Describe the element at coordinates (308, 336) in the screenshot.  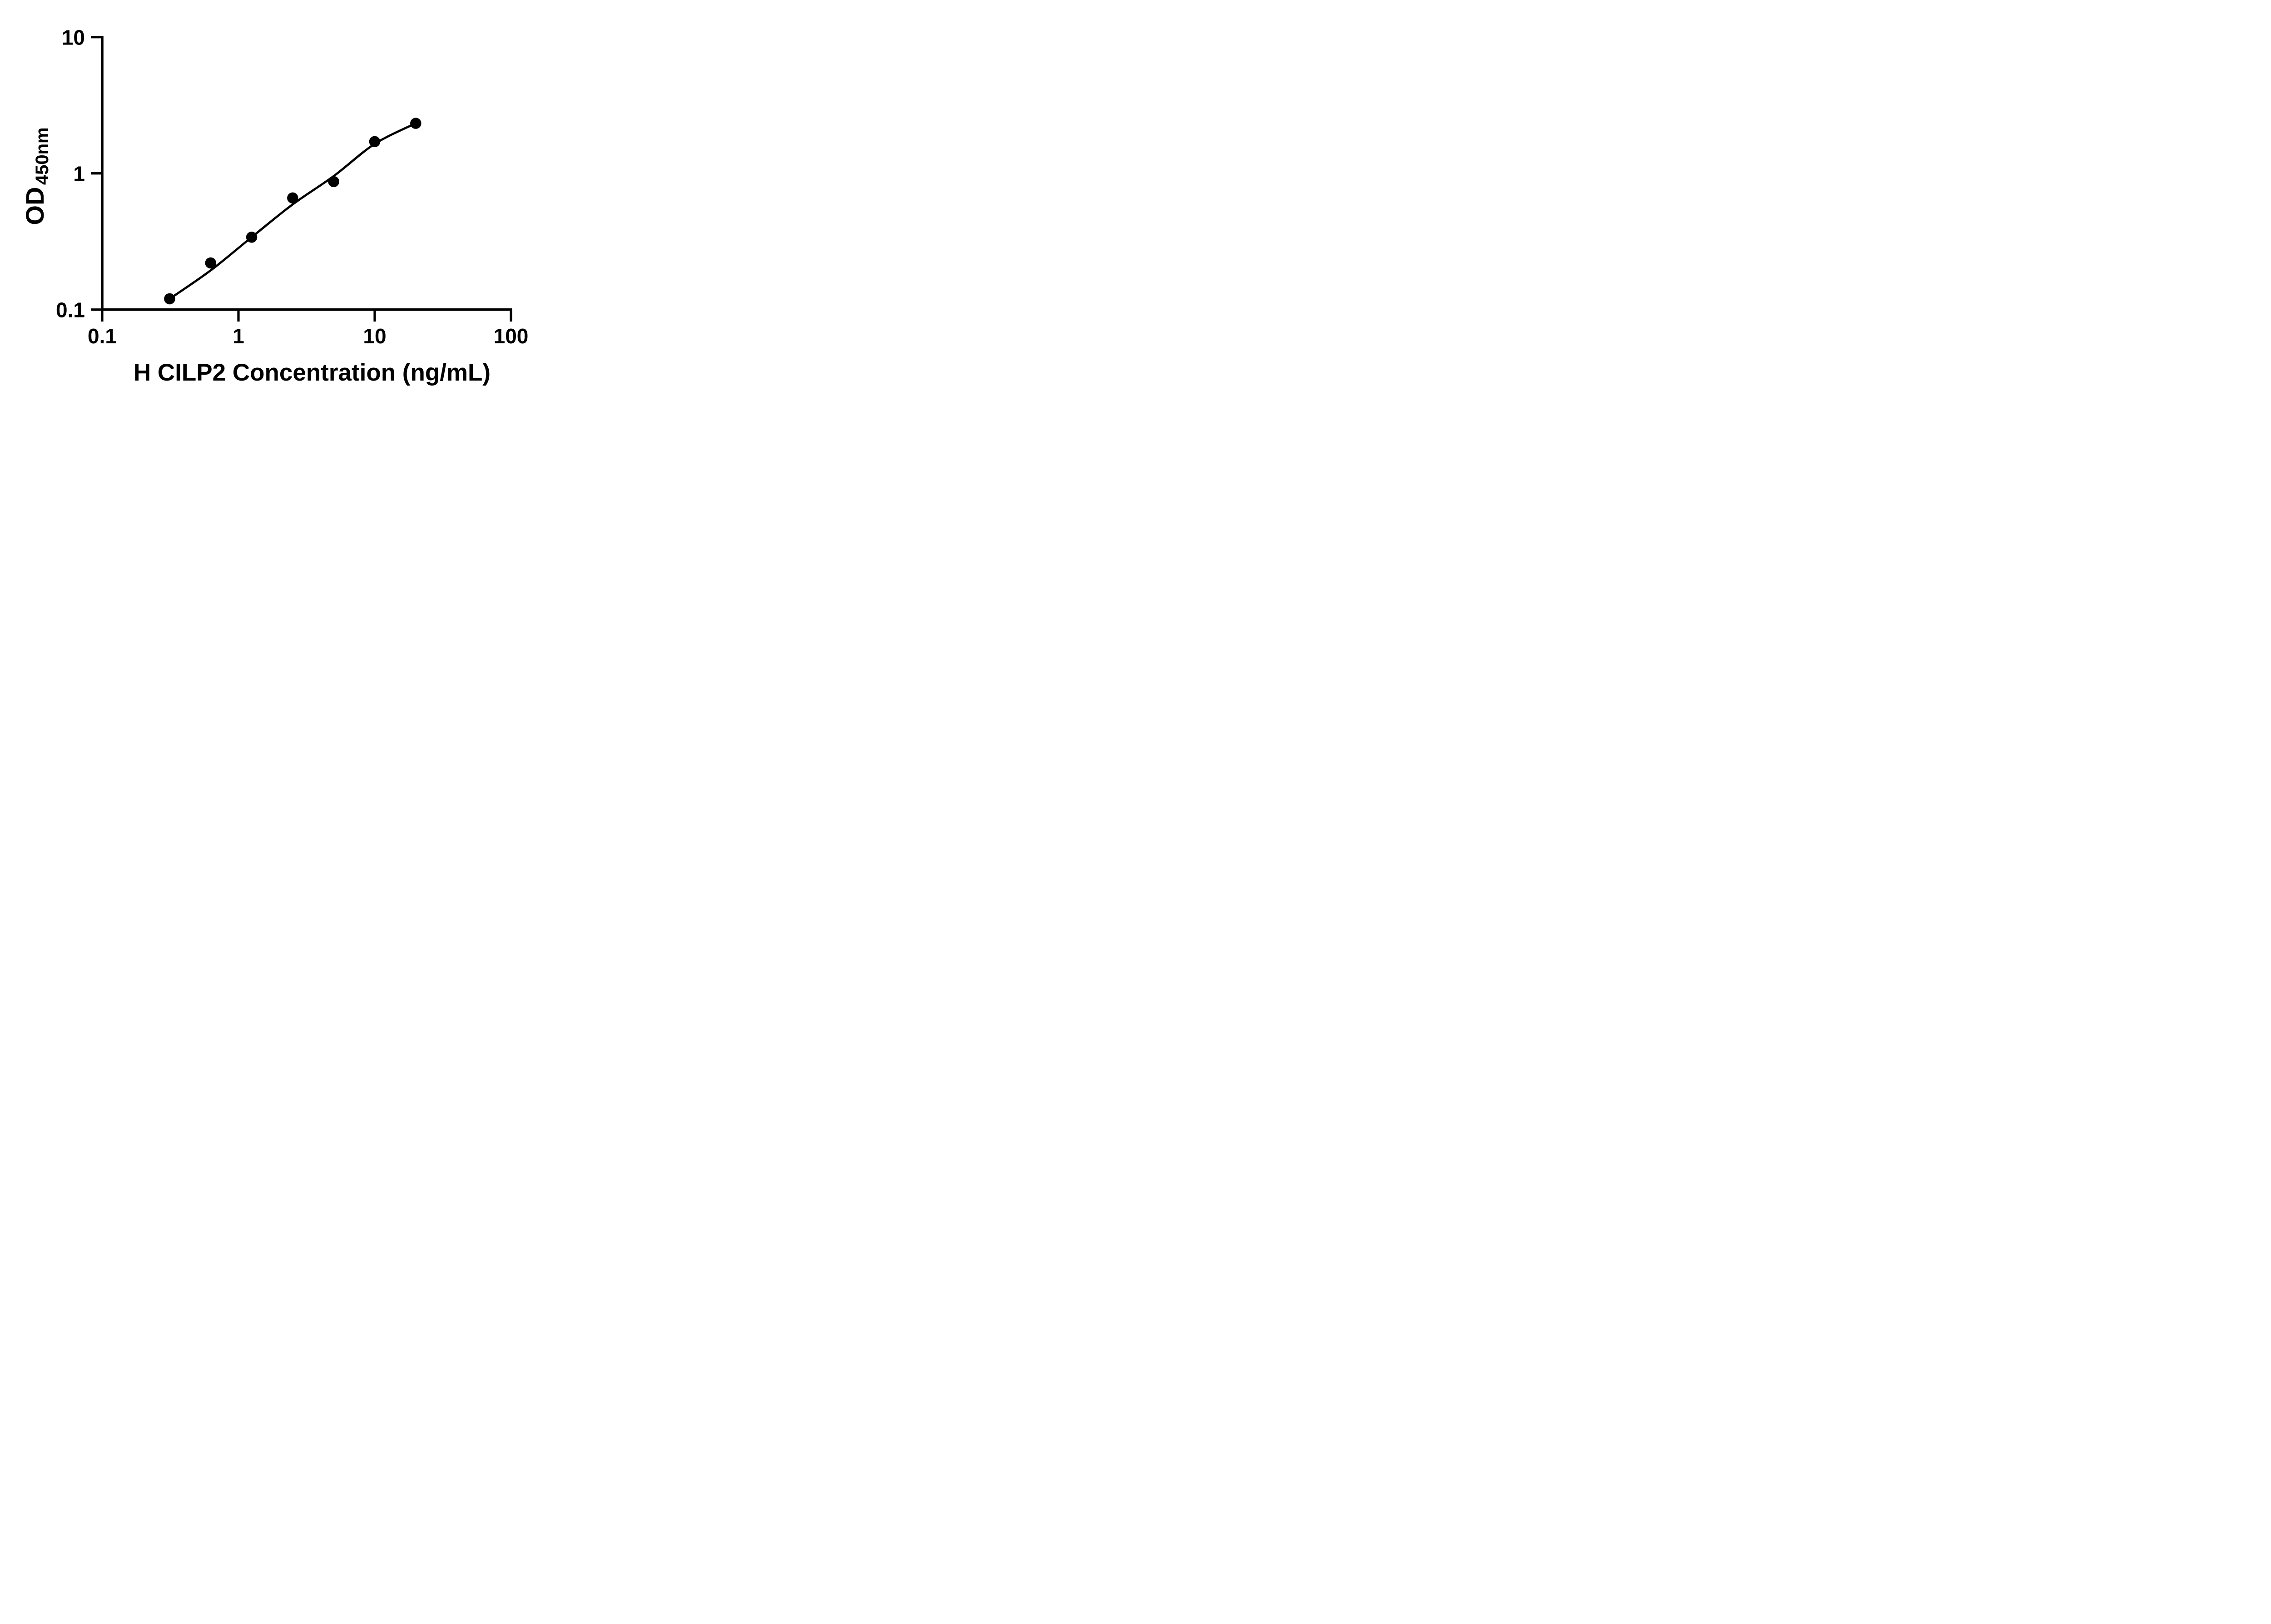
I see `x-axis-tick-labels: 0.1 1 10 100` at that location.